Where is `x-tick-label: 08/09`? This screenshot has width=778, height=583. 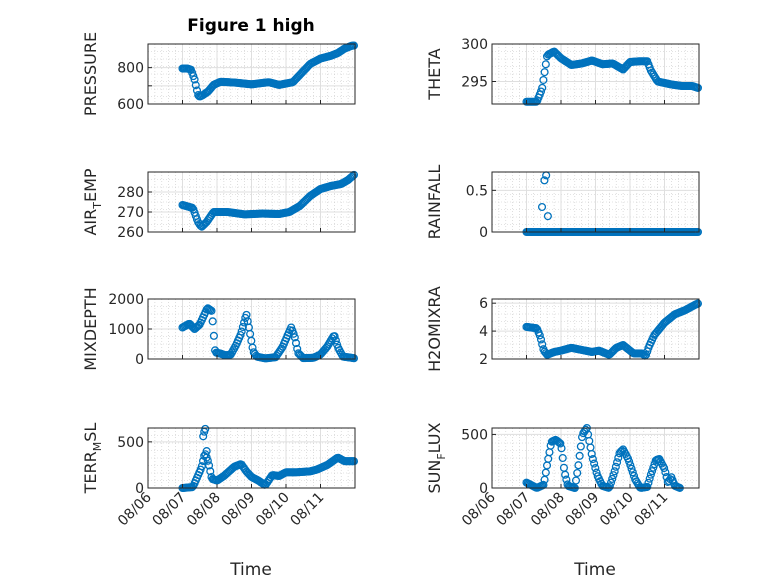
x-tick-label: 08/09 is located at coordinates (238, 510).